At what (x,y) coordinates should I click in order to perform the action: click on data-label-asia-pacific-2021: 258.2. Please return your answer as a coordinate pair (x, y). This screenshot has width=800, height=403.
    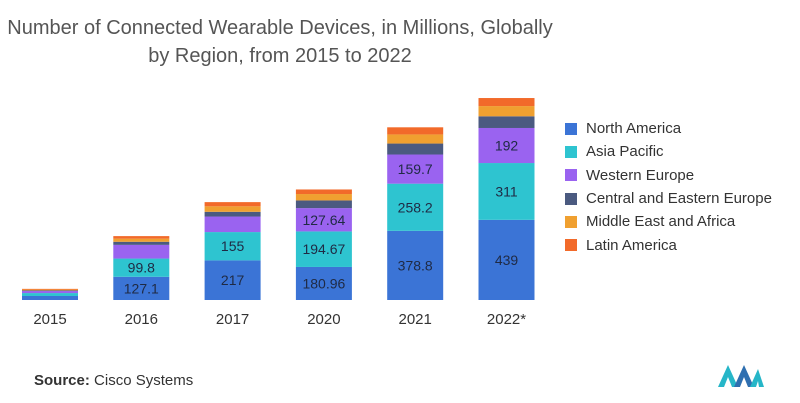
    Looking at the image, I should click on (415, 207).